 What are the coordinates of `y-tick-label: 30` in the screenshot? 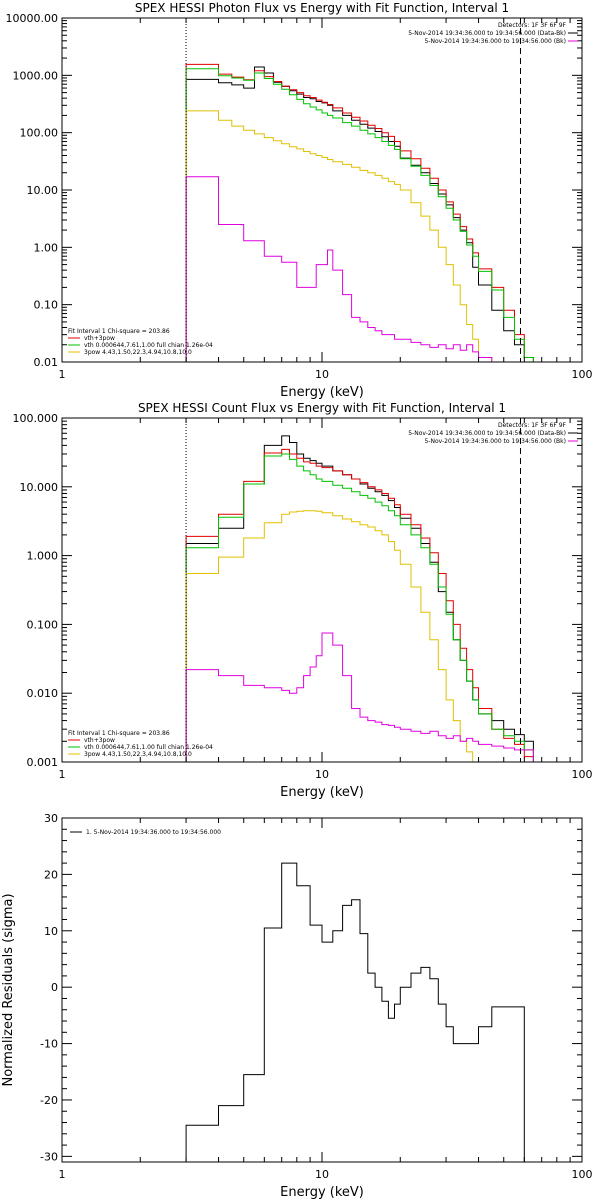 It's located at (51, 818).